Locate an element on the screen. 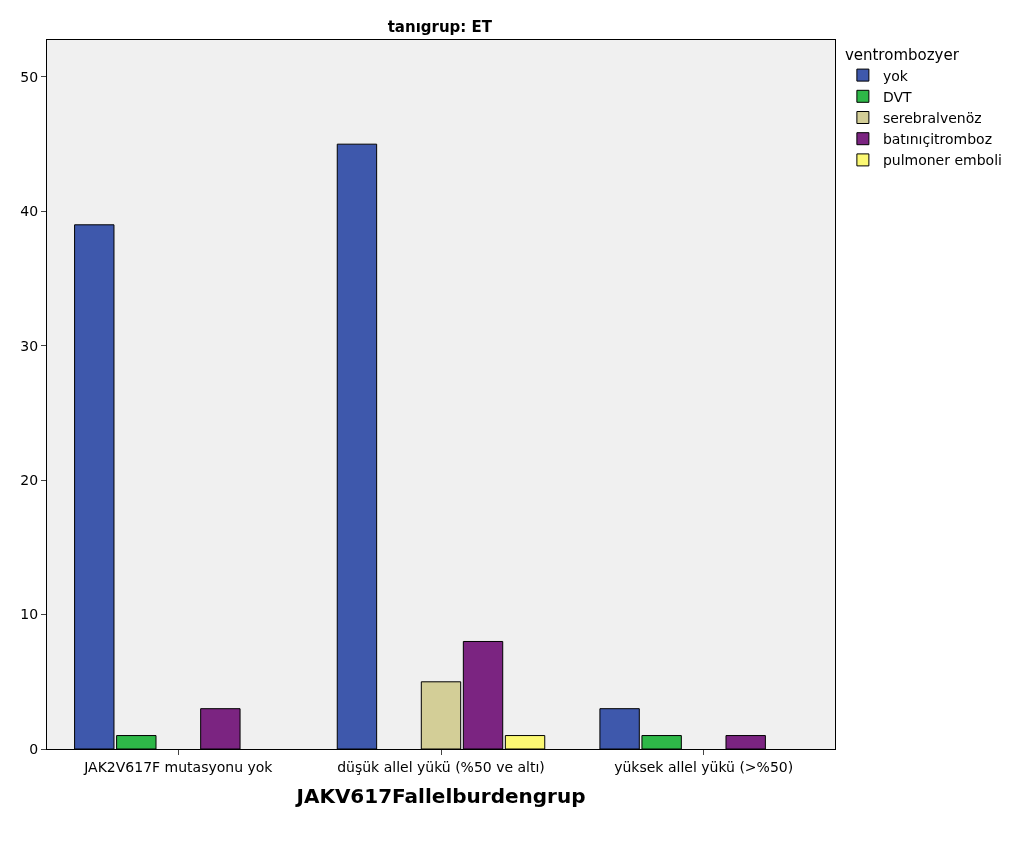 The width and height of the screenshot is (1023, 861). y-tick-label: 0 is located at coordinates (34, 748).